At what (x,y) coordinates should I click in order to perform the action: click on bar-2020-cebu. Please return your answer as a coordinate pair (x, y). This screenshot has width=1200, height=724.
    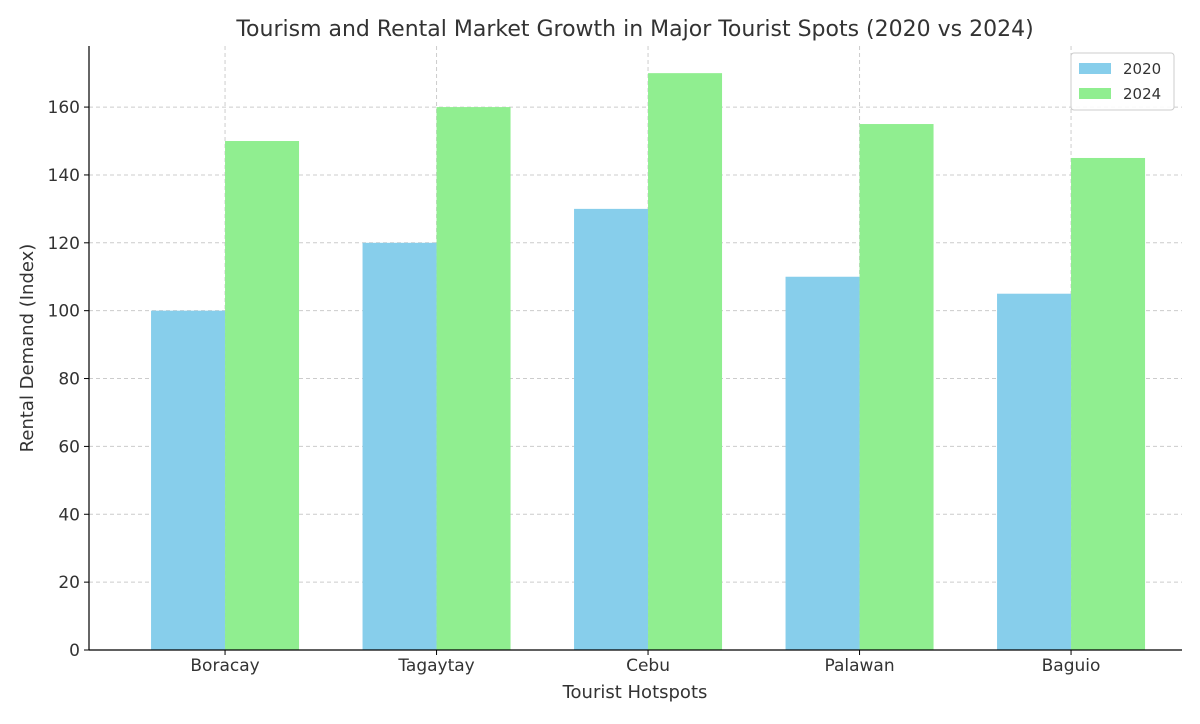
    Looking at the image, I should click on (611, 429).